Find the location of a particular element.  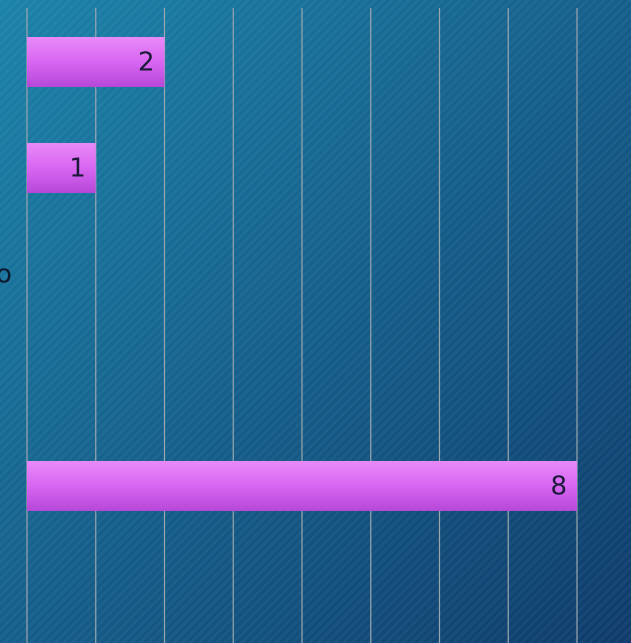

axis-label: o is located at coordinates (6, 275).